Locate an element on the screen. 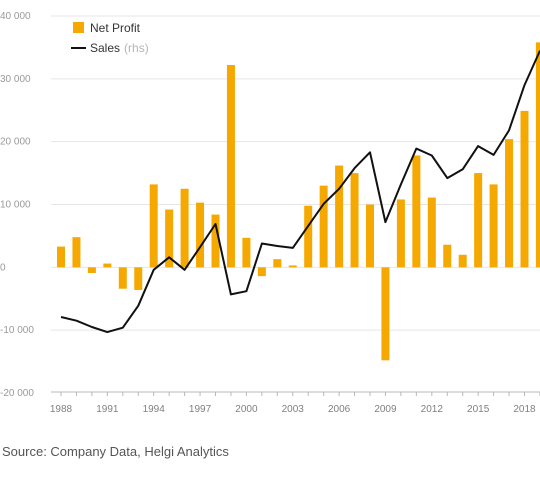 This screenshot has height=477, width=540. y-tick-label: 0 is located at coordinates (3, 267).